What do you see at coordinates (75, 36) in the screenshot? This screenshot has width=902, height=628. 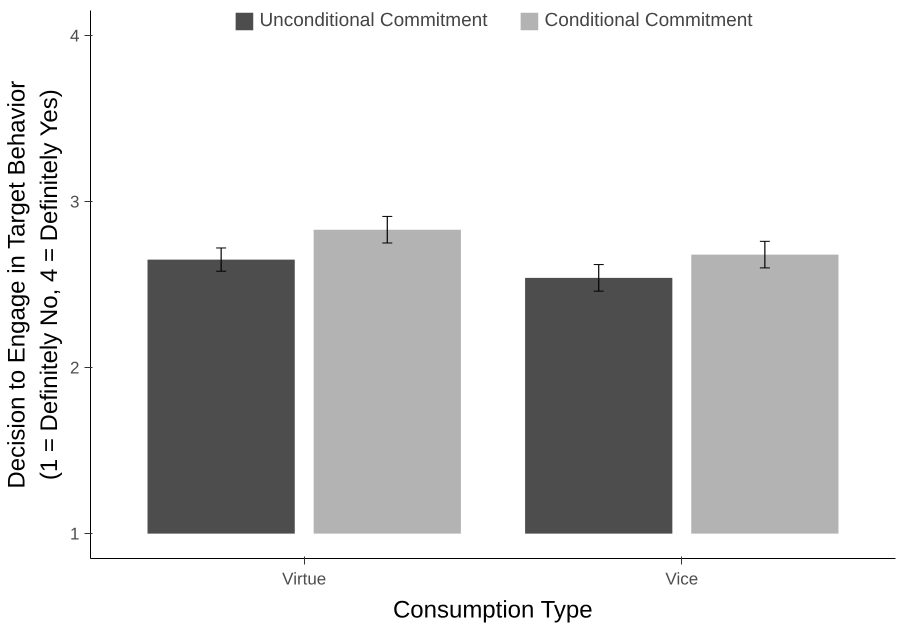 I see `y-tick-label: 4` at bounding box center [75, 36].